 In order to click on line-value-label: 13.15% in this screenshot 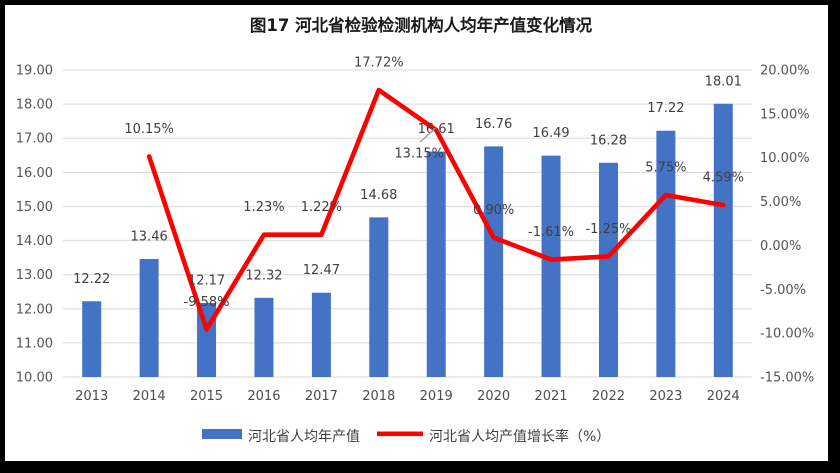, I will do `click(419, 154)`.